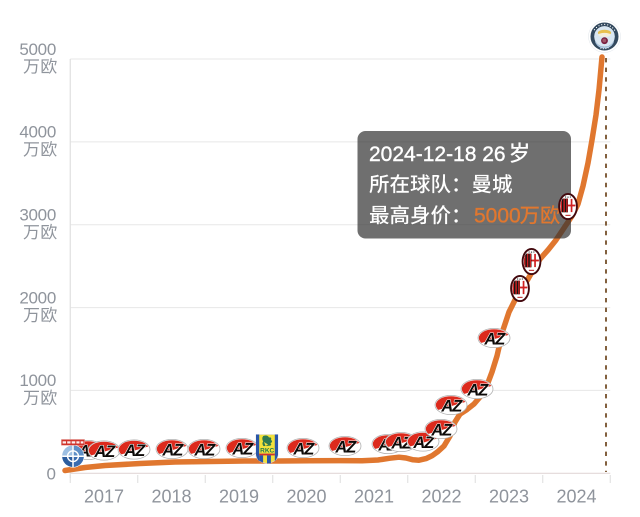 The image size is (640, 517). I want to click on svg-text: 2018, so click(171, 497).